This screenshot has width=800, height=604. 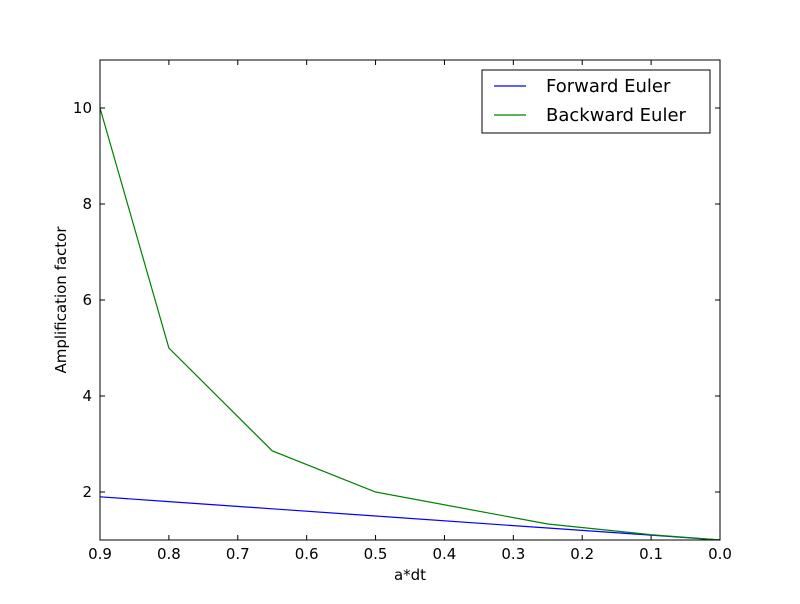 What do you see at coordinates (82, 108) in the screenshot?
I see `y-tick-label: 10` at bounding box center [82, 108].